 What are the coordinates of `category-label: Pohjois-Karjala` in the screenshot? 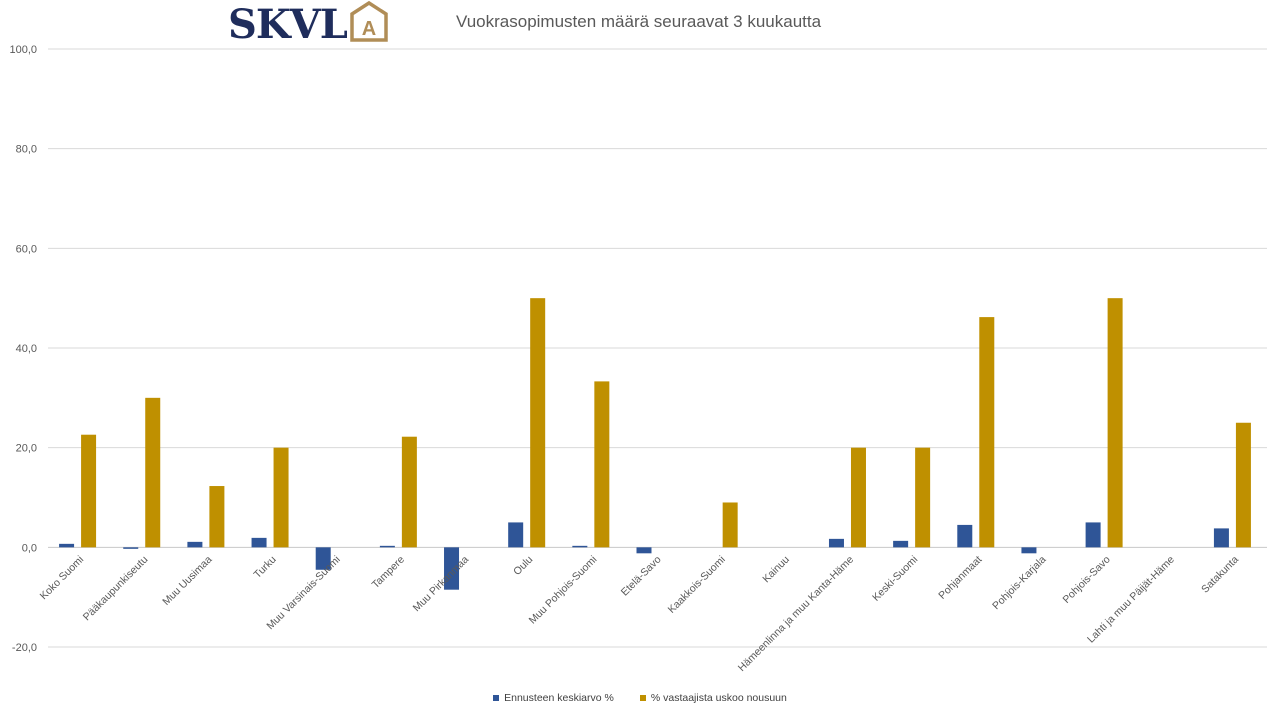 It's located at (1019, 583).